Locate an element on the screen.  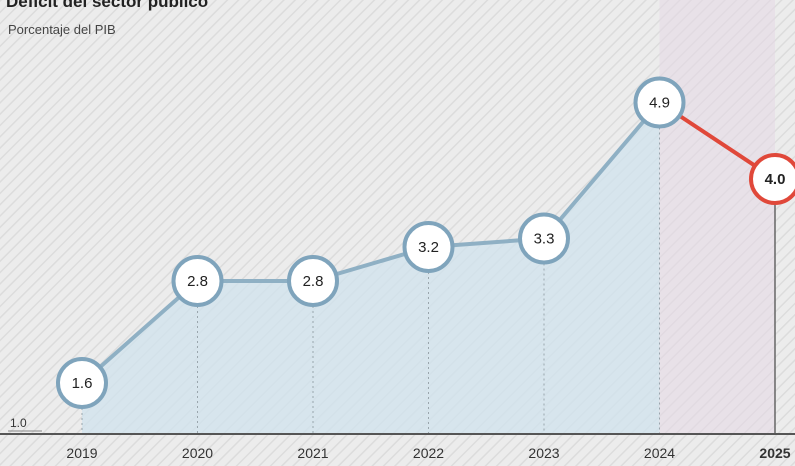
data-point-2024 is located at coordinates (659, 102).